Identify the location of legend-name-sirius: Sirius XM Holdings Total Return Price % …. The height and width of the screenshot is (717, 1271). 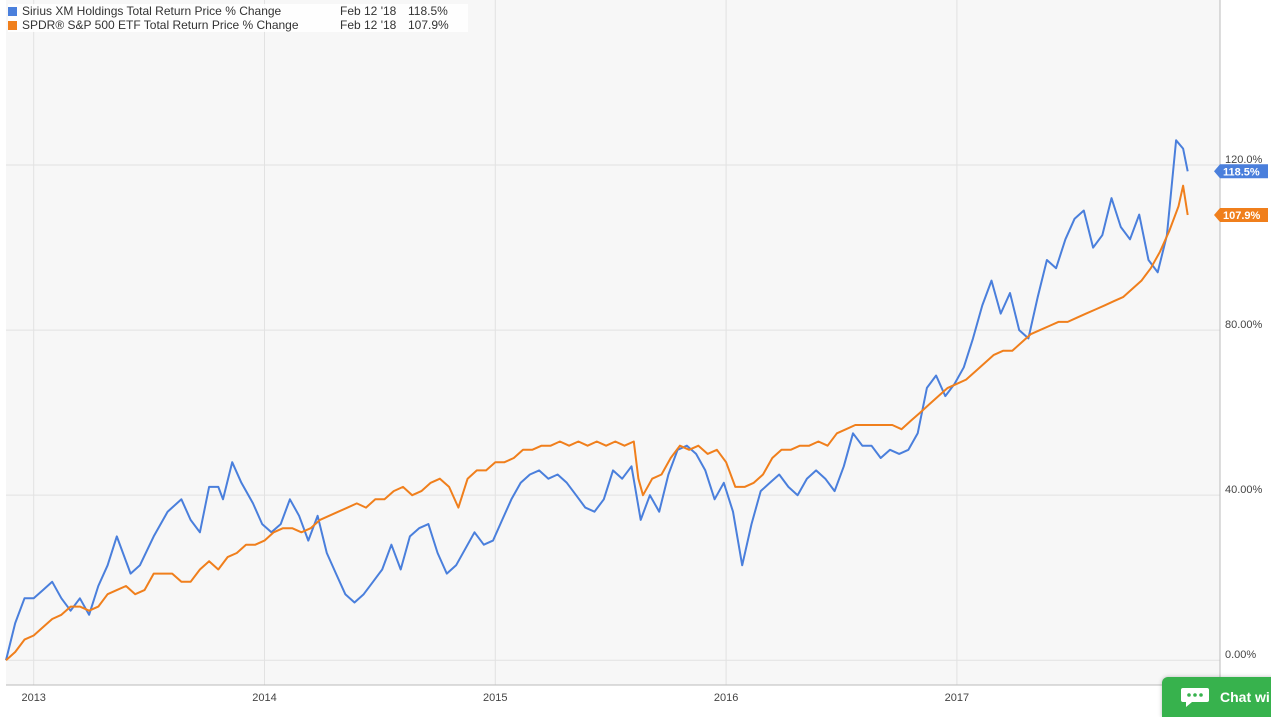
(152, 11).